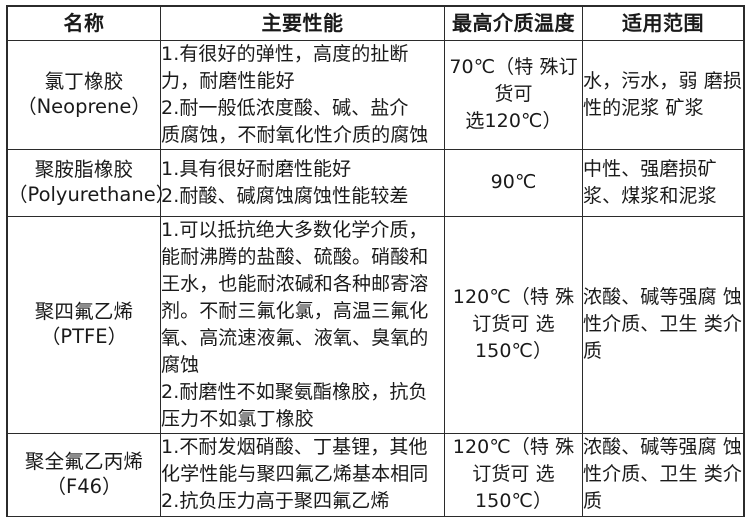 The image size is (750, 517). I want to click on performance-line: 1.不耐发烟硝酸、丁基锂，其他, so click(294, 447).